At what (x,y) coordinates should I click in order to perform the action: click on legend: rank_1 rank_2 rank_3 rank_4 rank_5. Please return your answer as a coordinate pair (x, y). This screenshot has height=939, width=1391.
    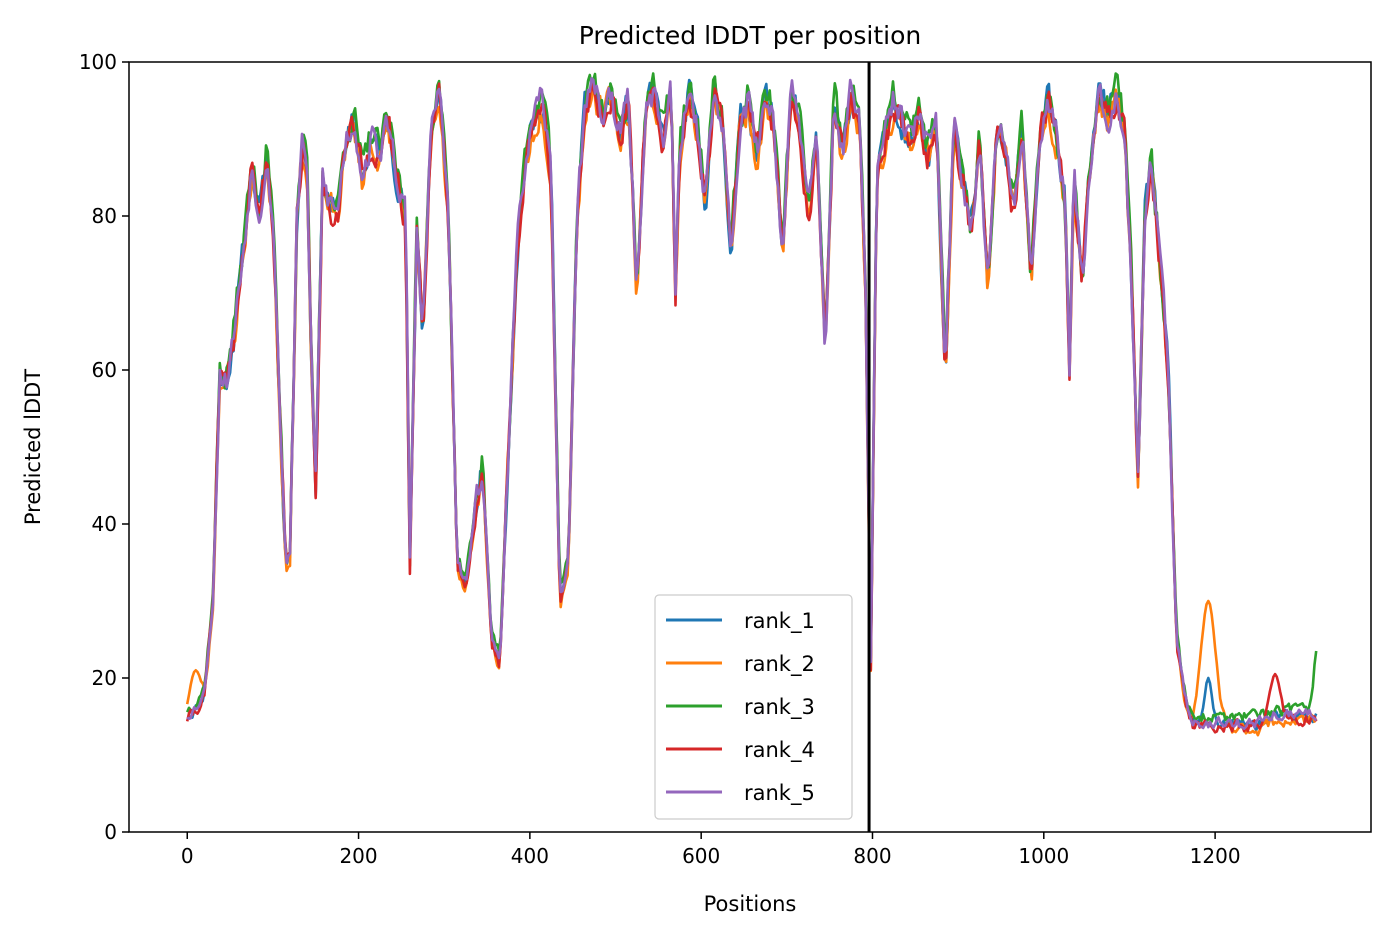
    Looking at the image, I should click on (753, 707).